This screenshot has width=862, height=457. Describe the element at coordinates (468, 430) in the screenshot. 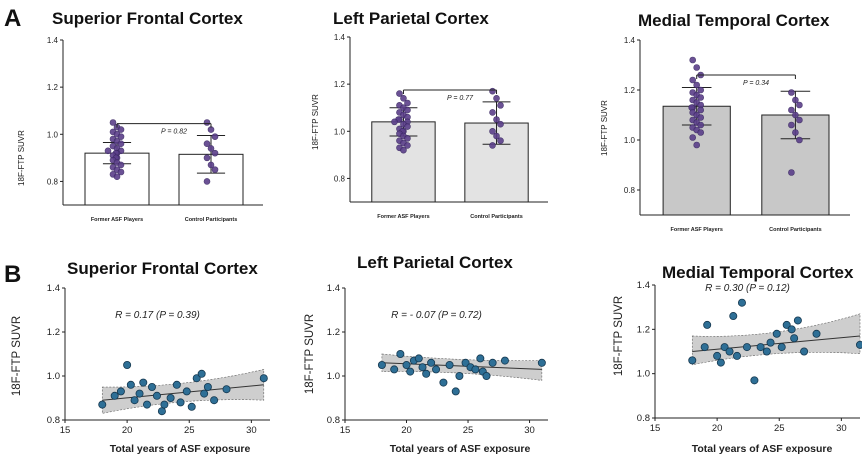

I see `x-tick-label: 25` at that location.